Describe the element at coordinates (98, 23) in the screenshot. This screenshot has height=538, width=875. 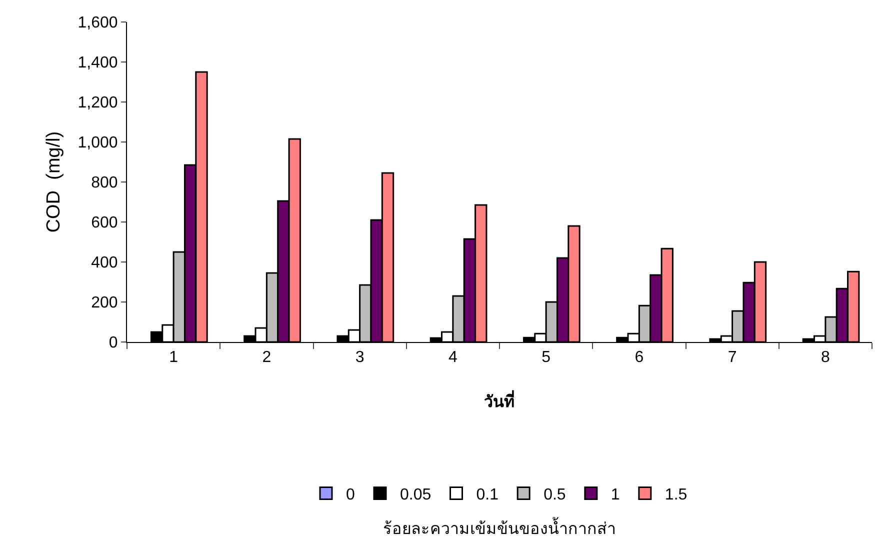
I see `y-tick-label: 1,600` at that location.